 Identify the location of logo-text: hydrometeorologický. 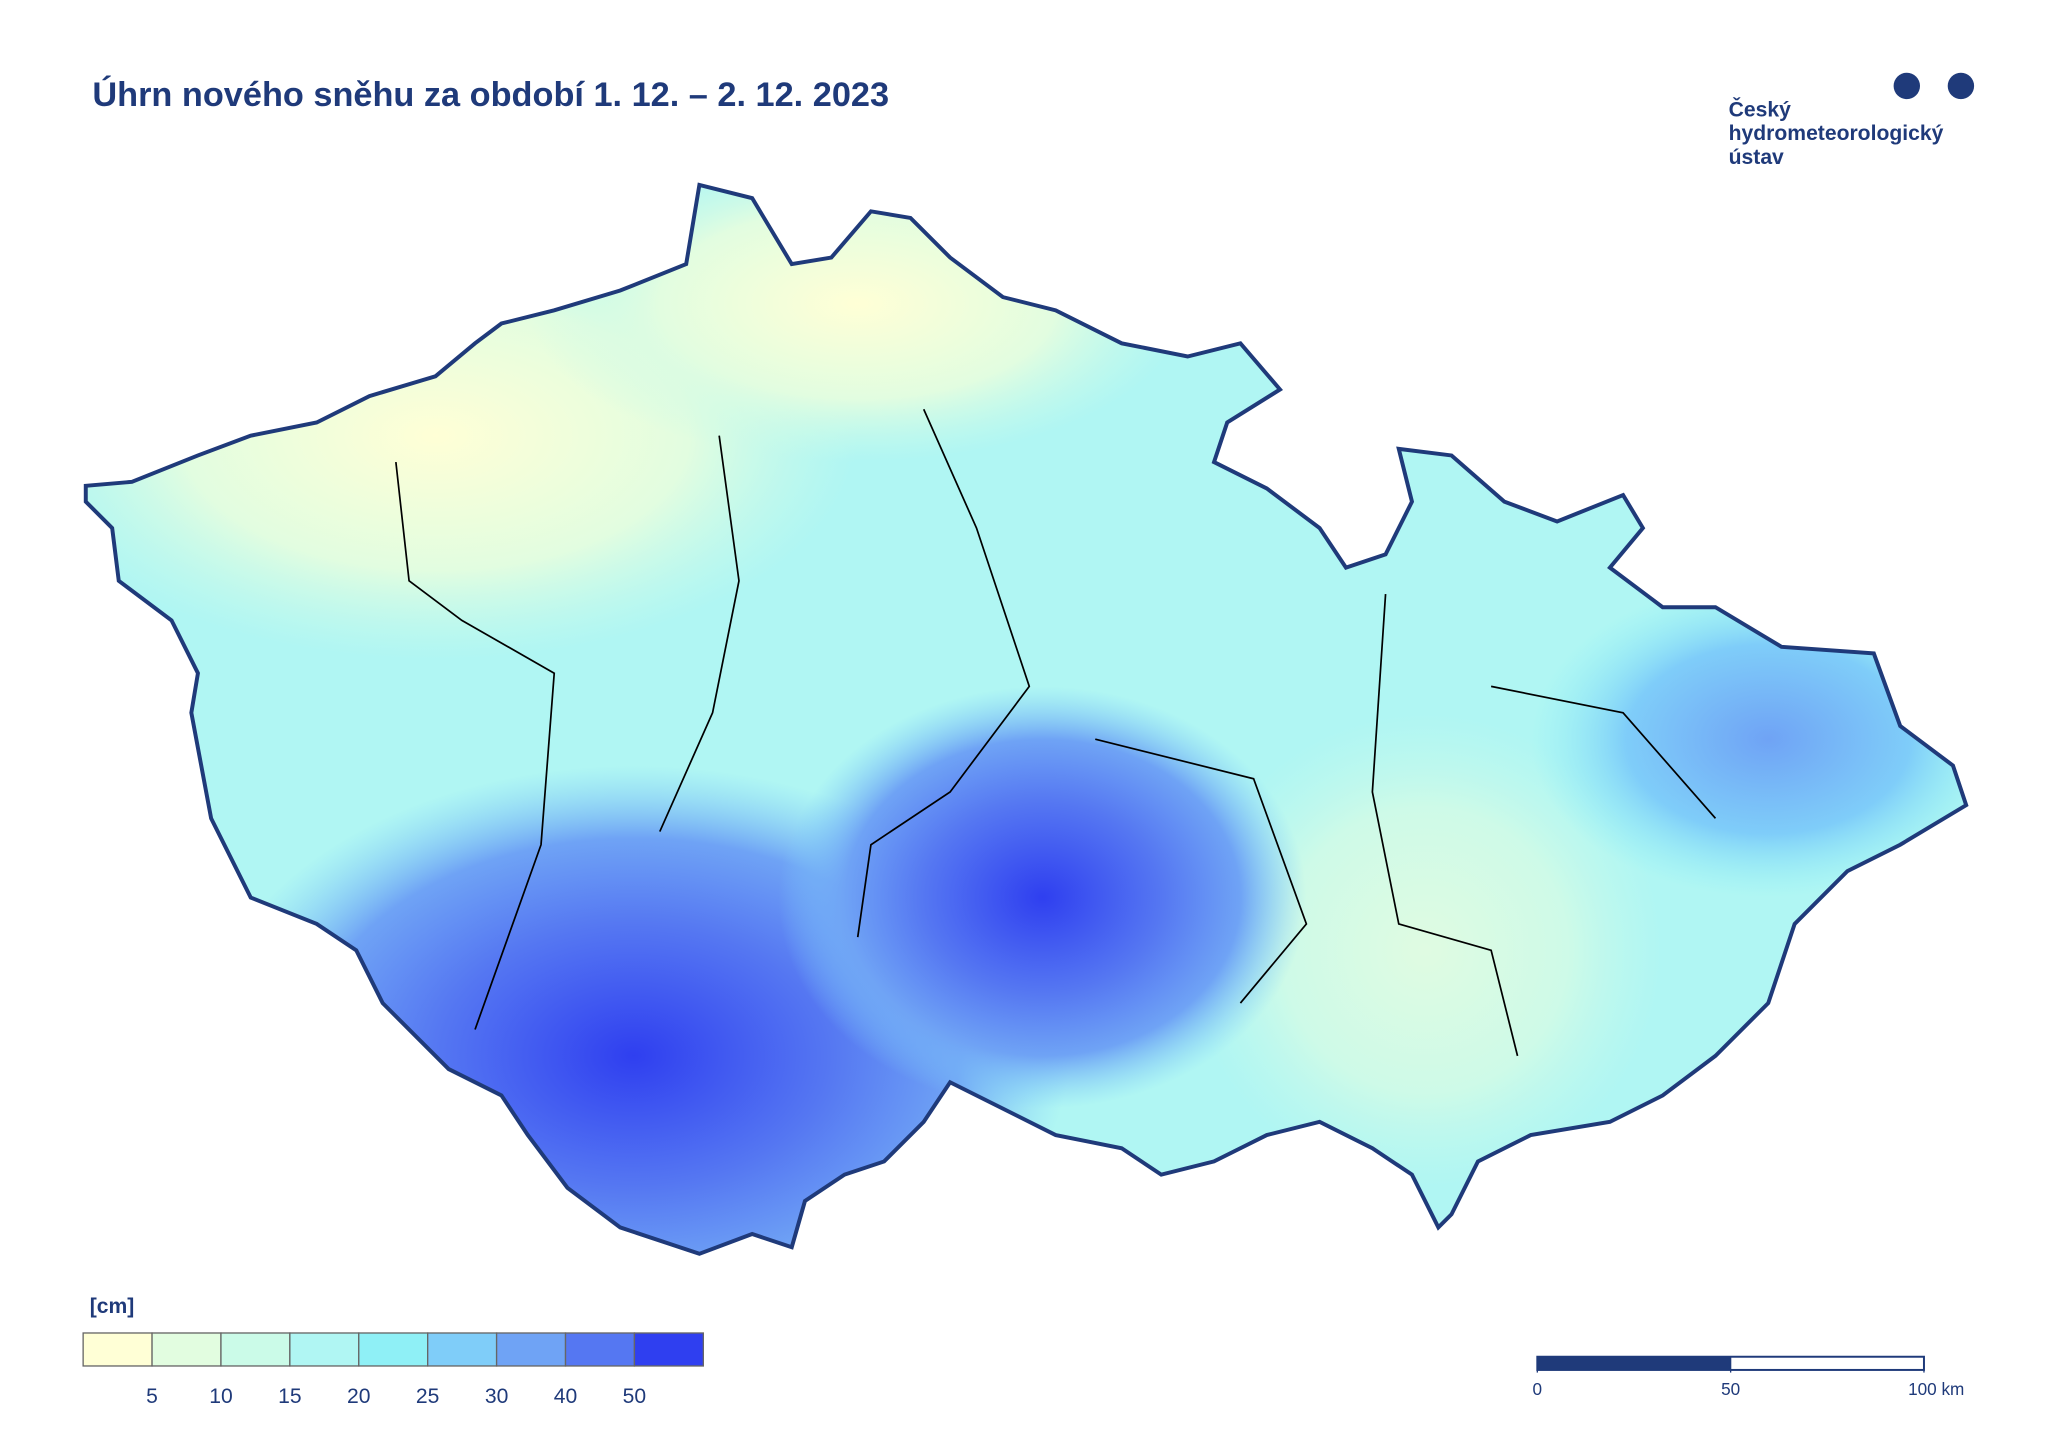
(1836, 133).